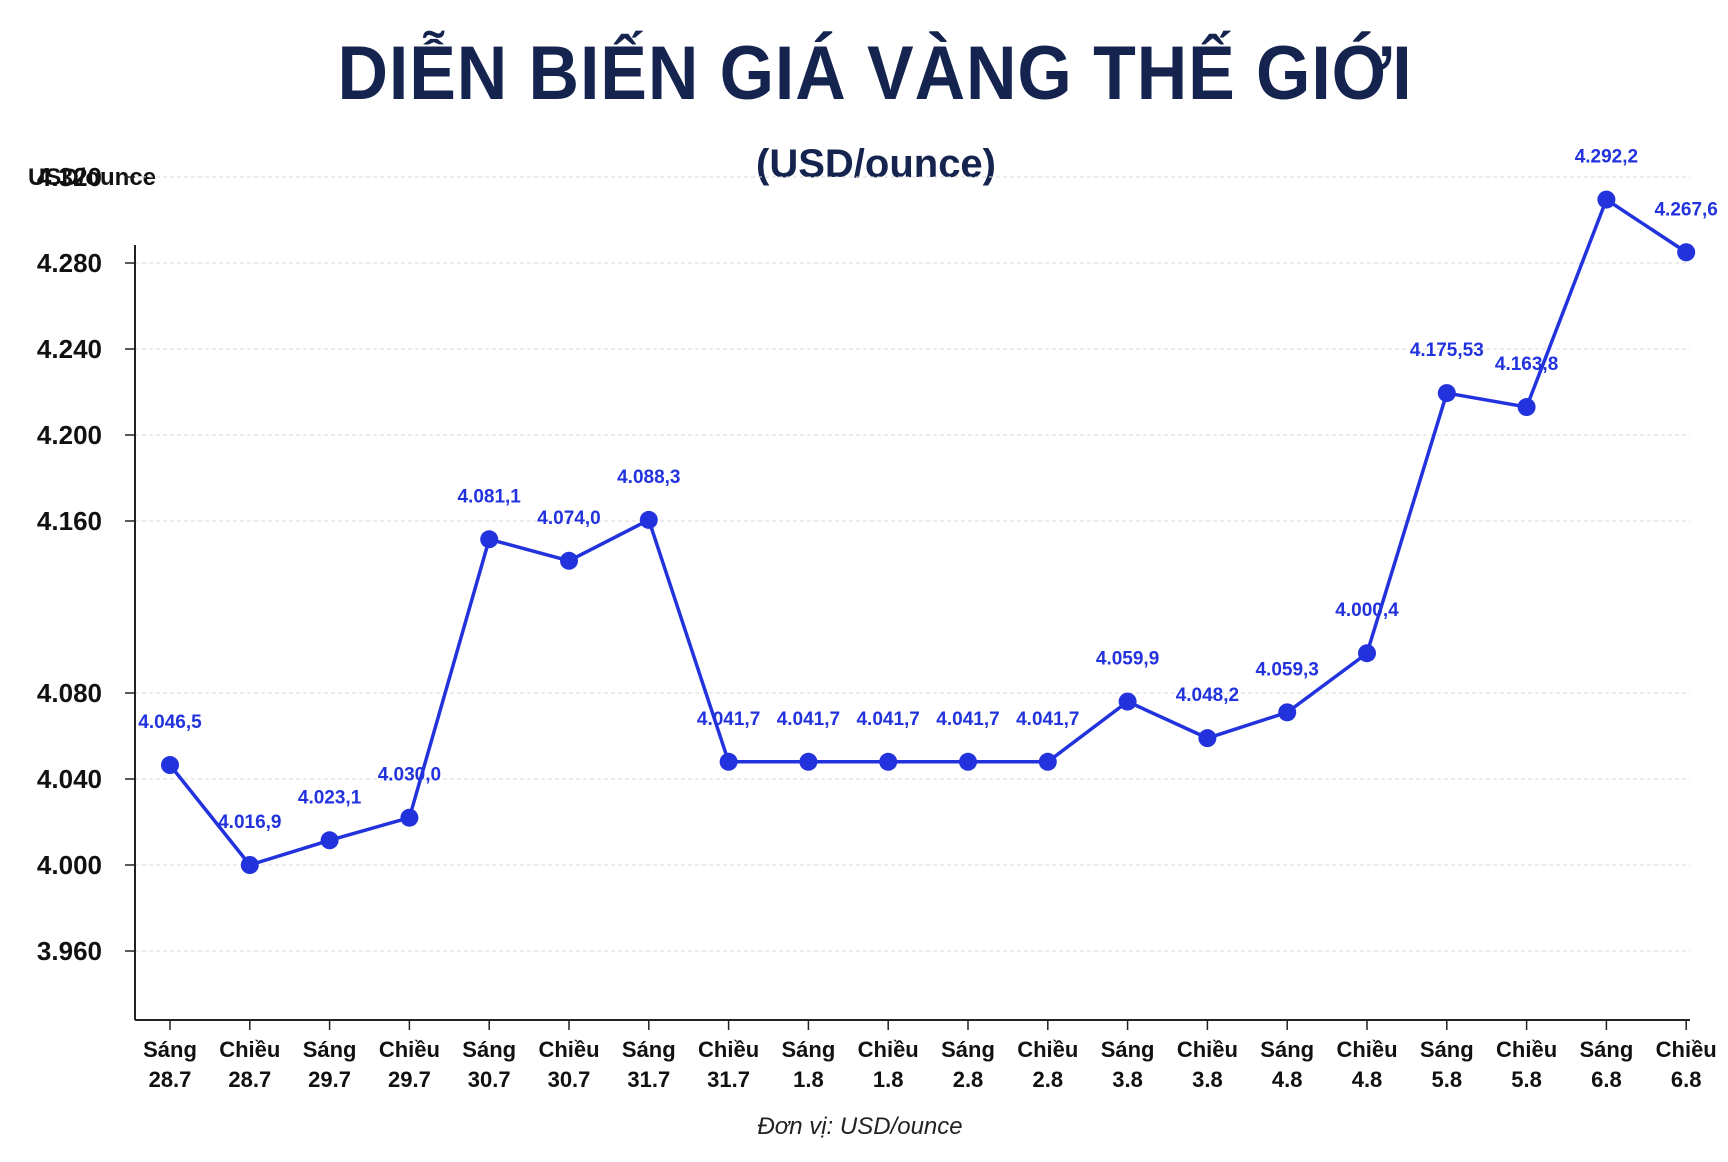  What do you see at coordinates (1526, 364) in the screenshot?
I see `data-label: 4.163,8` at bounding box center [1526, 364].